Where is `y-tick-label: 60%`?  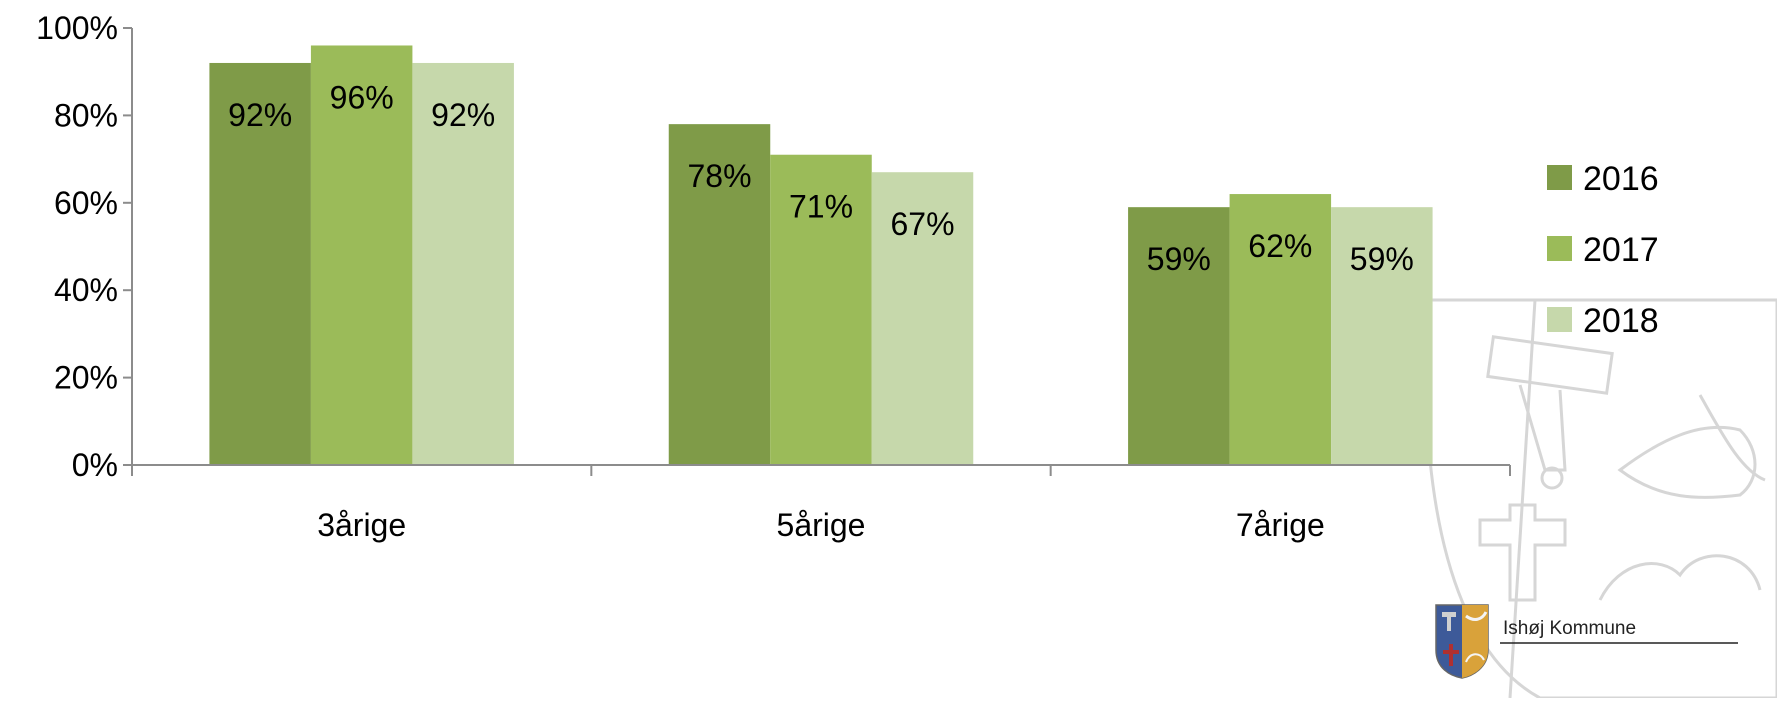 y-tick-label: 60% is located at coordinates (86, 203).